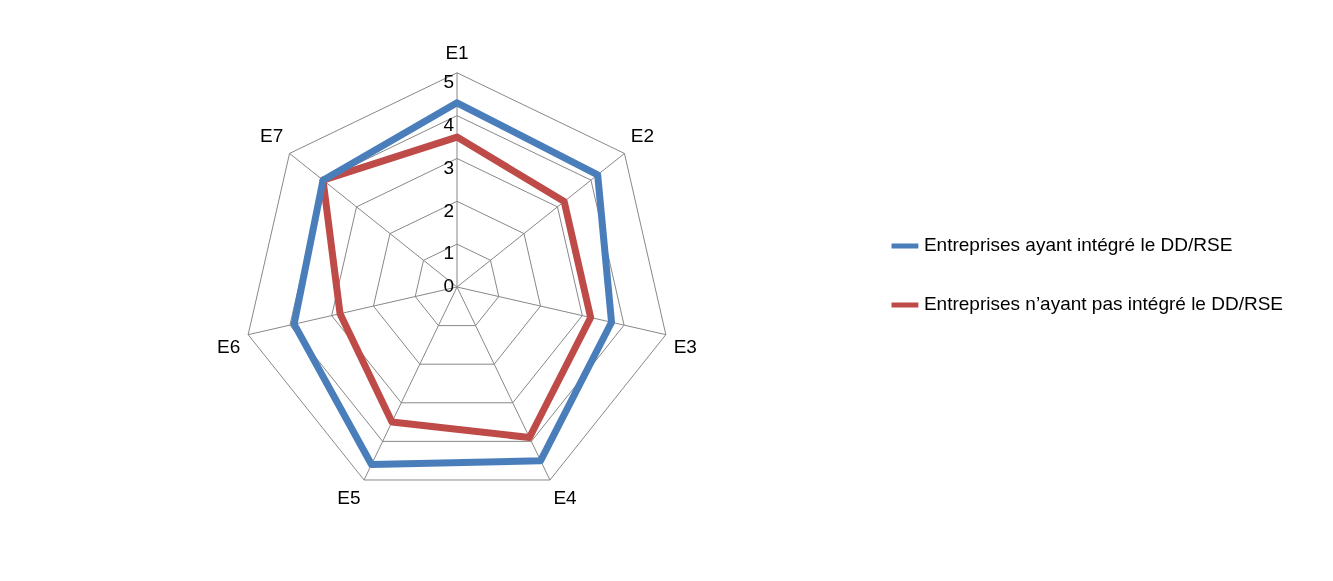 The width and height of the screenshot is (1333, 581). I want to click on spoke-label: E2, so click(642, 136).